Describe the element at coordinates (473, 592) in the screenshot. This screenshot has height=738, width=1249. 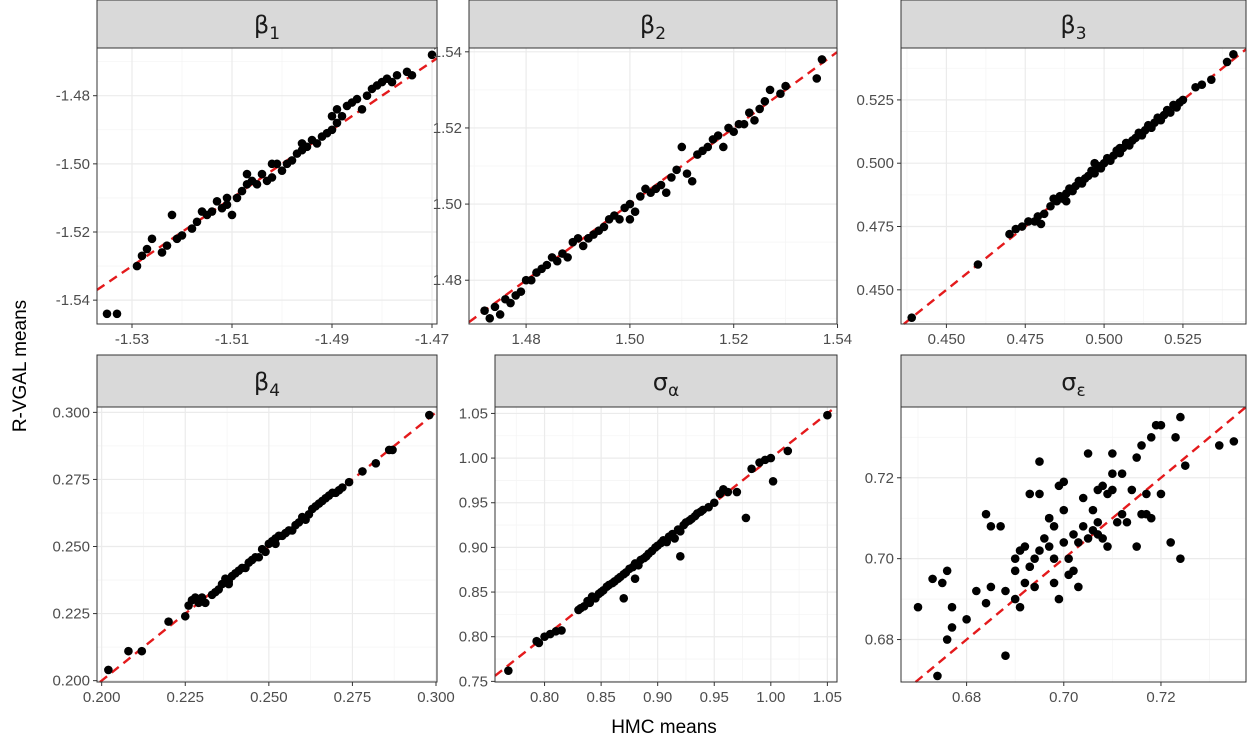
I see `y-tick-label: 0.85` at that location.